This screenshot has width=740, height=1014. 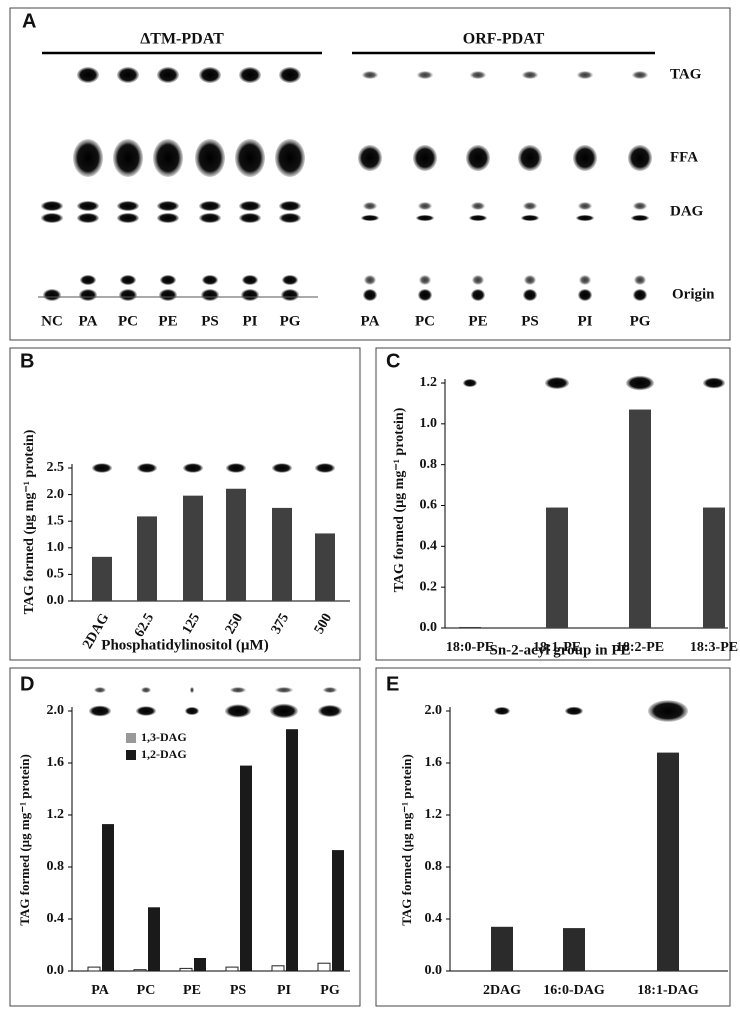 I want to click on lane-label: PS, so click(x=530, y=321).